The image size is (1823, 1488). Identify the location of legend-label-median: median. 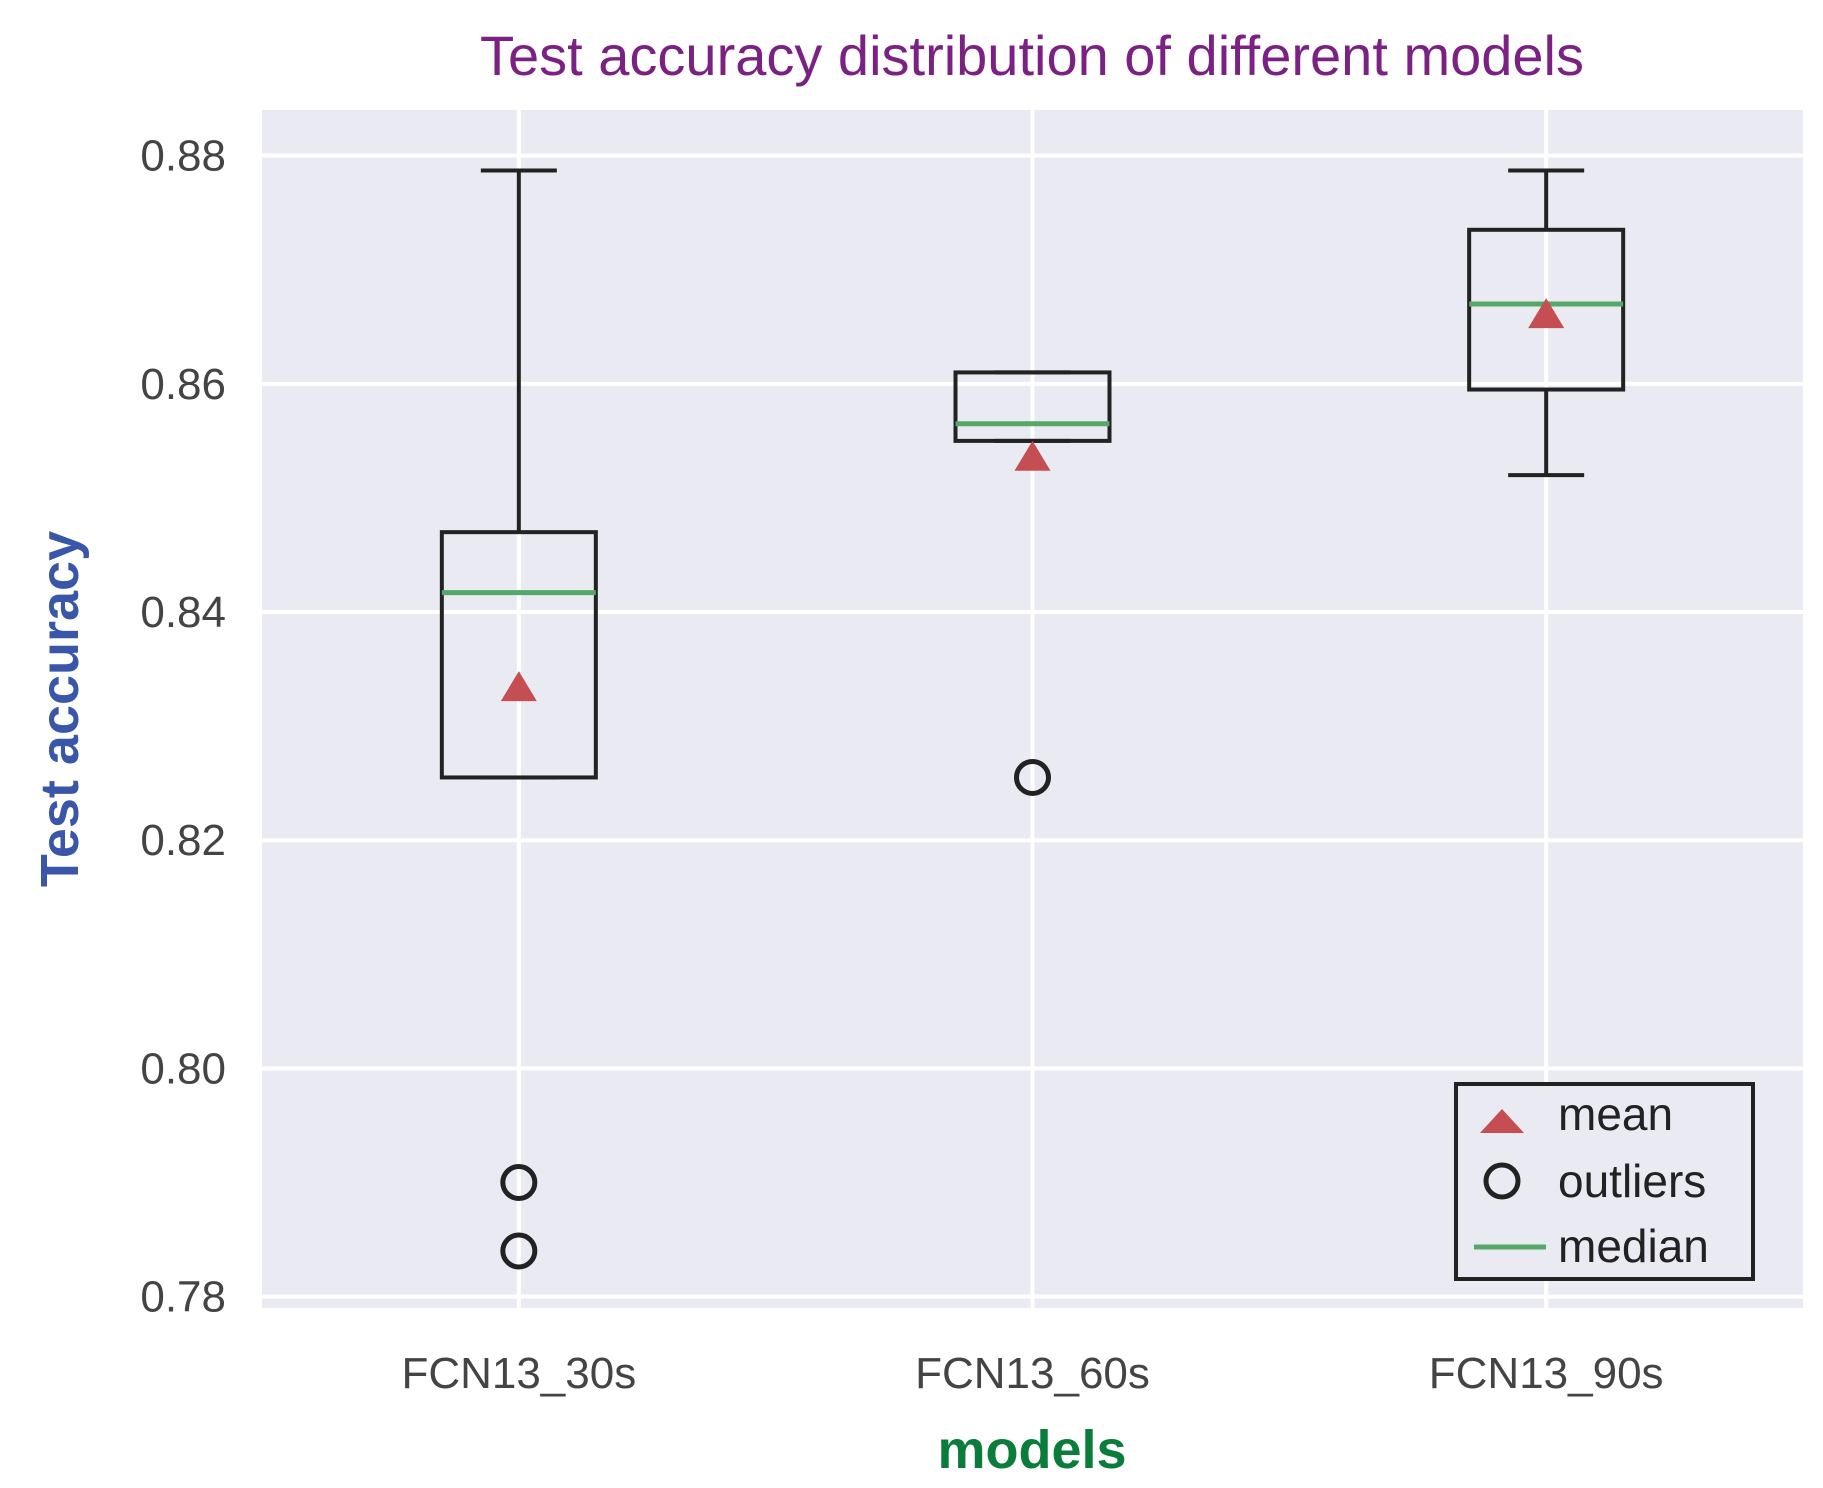
(1633, 1246).